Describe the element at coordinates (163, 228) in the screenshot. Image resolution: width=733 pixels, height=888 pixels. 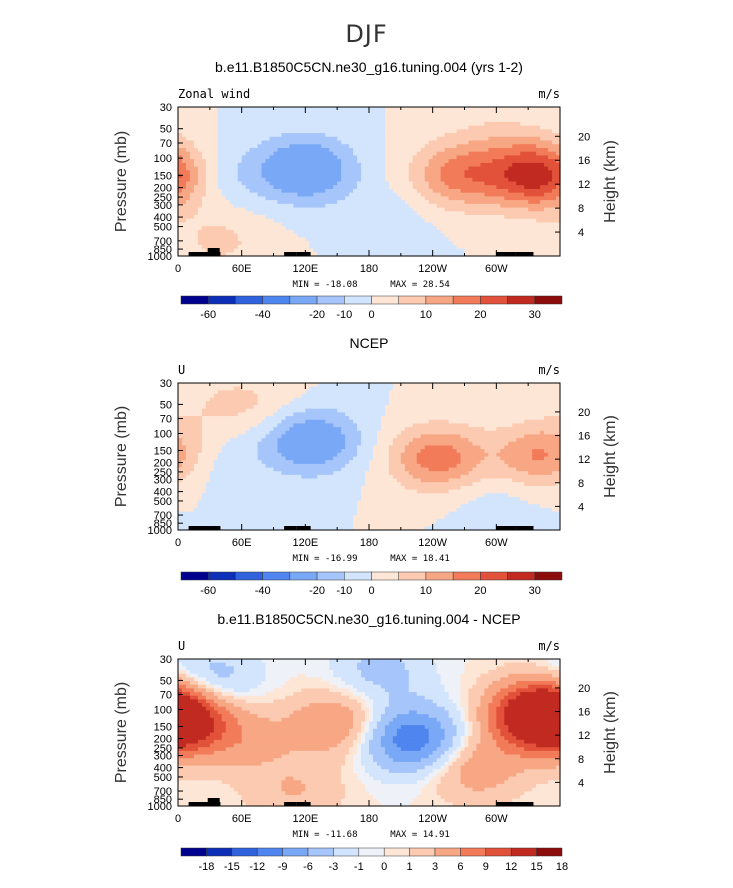
I see `y-tick-label: 500` at that location.